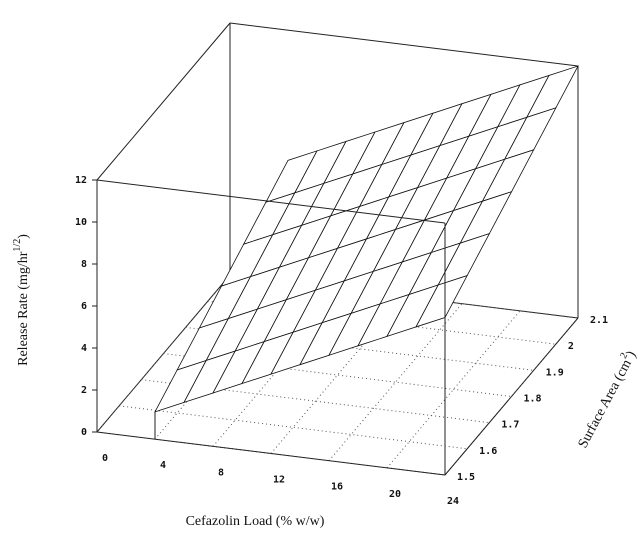 The width and height of the screenshot is (641, 539). I want to click on y-label-end: ), so click(632, 354).